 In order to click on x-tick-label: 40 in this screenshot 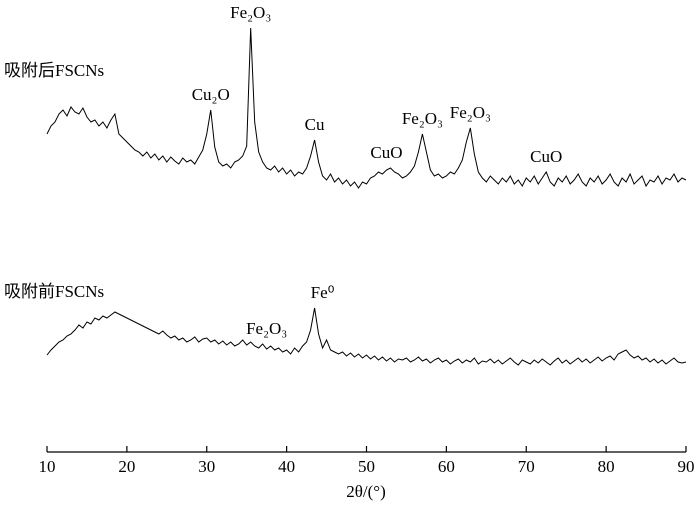, I will do `click(286, 466)`.